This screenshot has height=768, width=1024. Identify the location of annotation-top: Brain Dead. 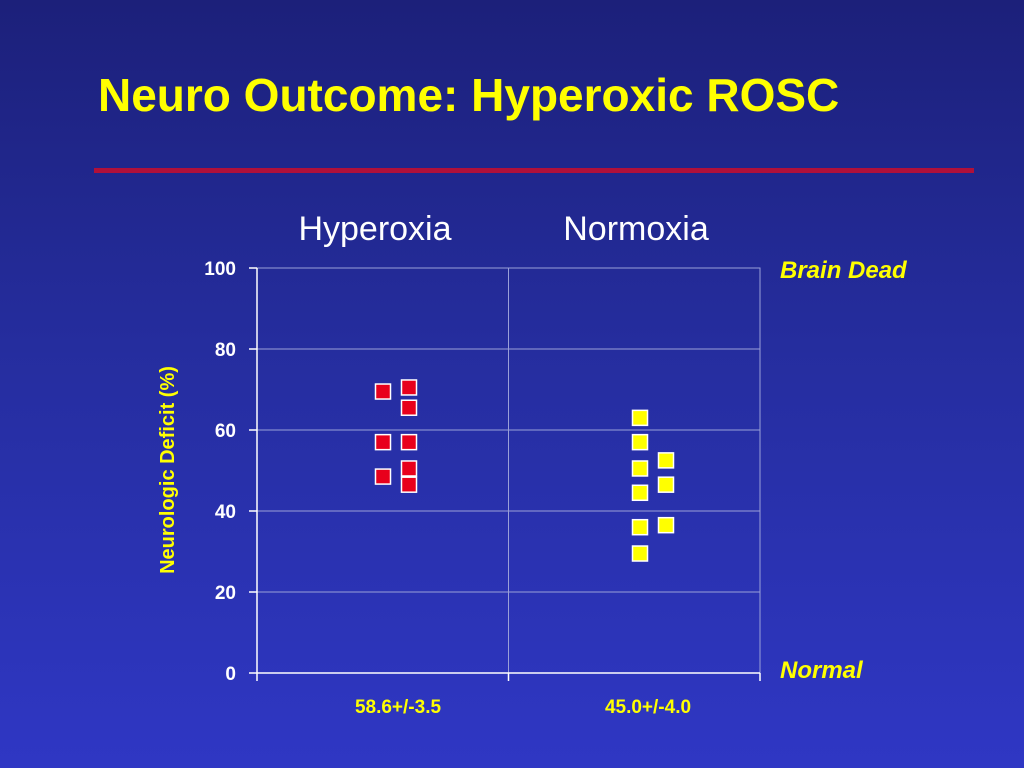
(844, 270).